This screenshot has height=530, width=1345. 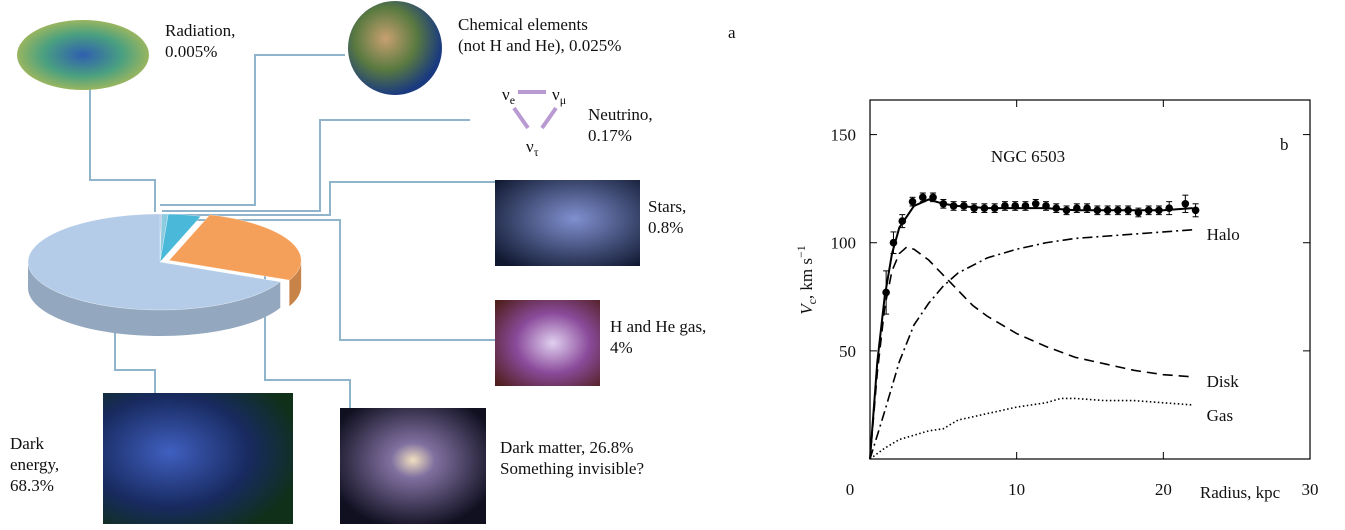 What do you see at coordinates (572, 468) in the screenshot?
I see `annotation: Something invisible?` at bounding box center [572, 468].